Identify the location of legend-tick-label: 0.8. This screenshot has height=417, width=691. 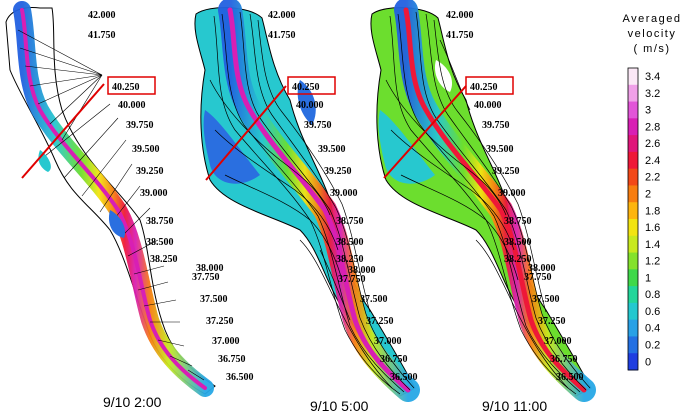
(652, 295).